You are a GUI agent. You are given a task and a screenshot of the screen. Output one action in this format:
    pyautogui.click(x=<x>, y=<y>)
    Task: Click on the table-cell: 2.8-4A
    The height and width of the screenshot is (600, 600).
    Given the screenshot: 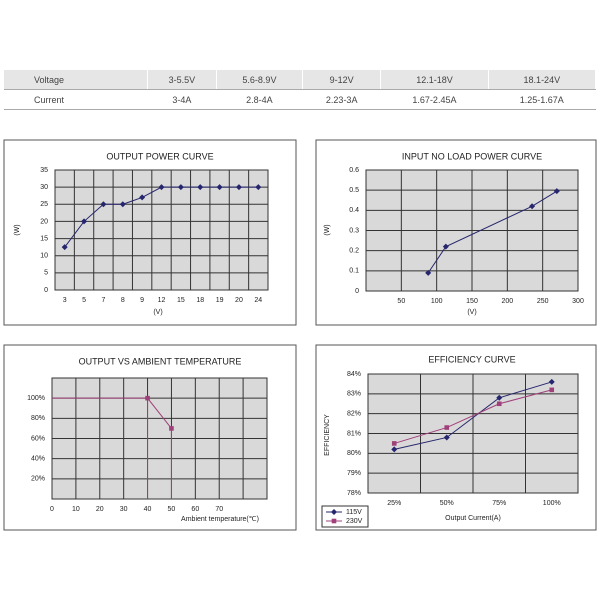 What is the action you would take?
    pyautogui.click(x=259, y=99)
    